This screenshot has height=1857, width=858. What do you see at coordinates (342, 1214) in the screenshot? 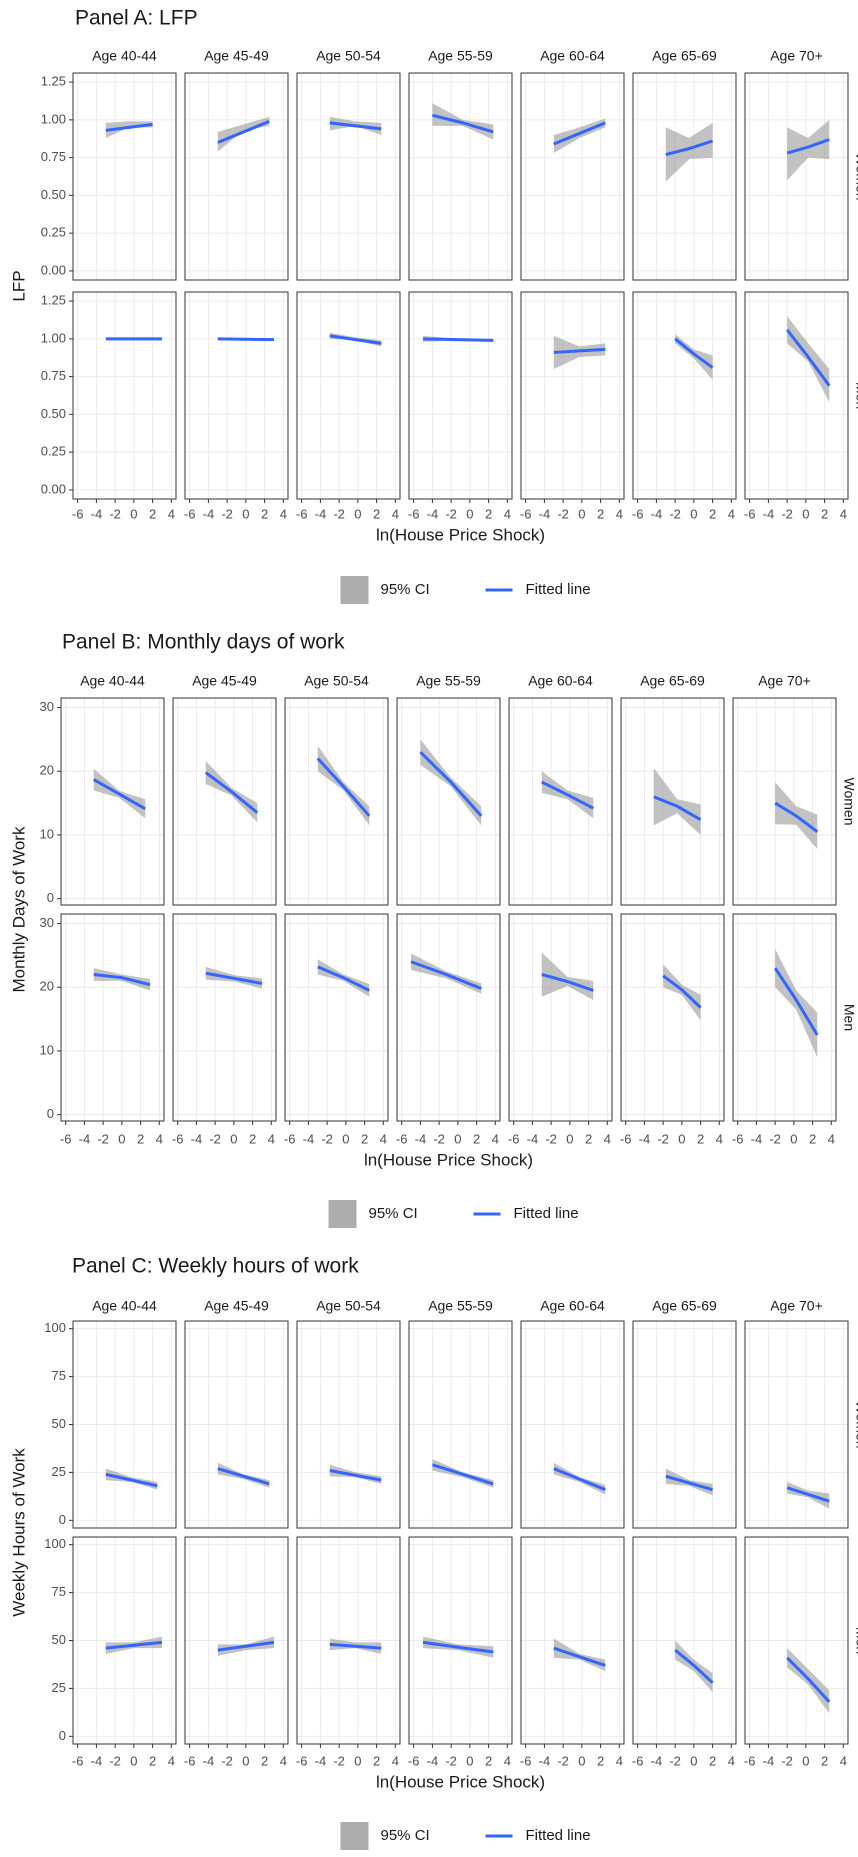
I see `legend-swatch` at bounding box center [342, 1214].